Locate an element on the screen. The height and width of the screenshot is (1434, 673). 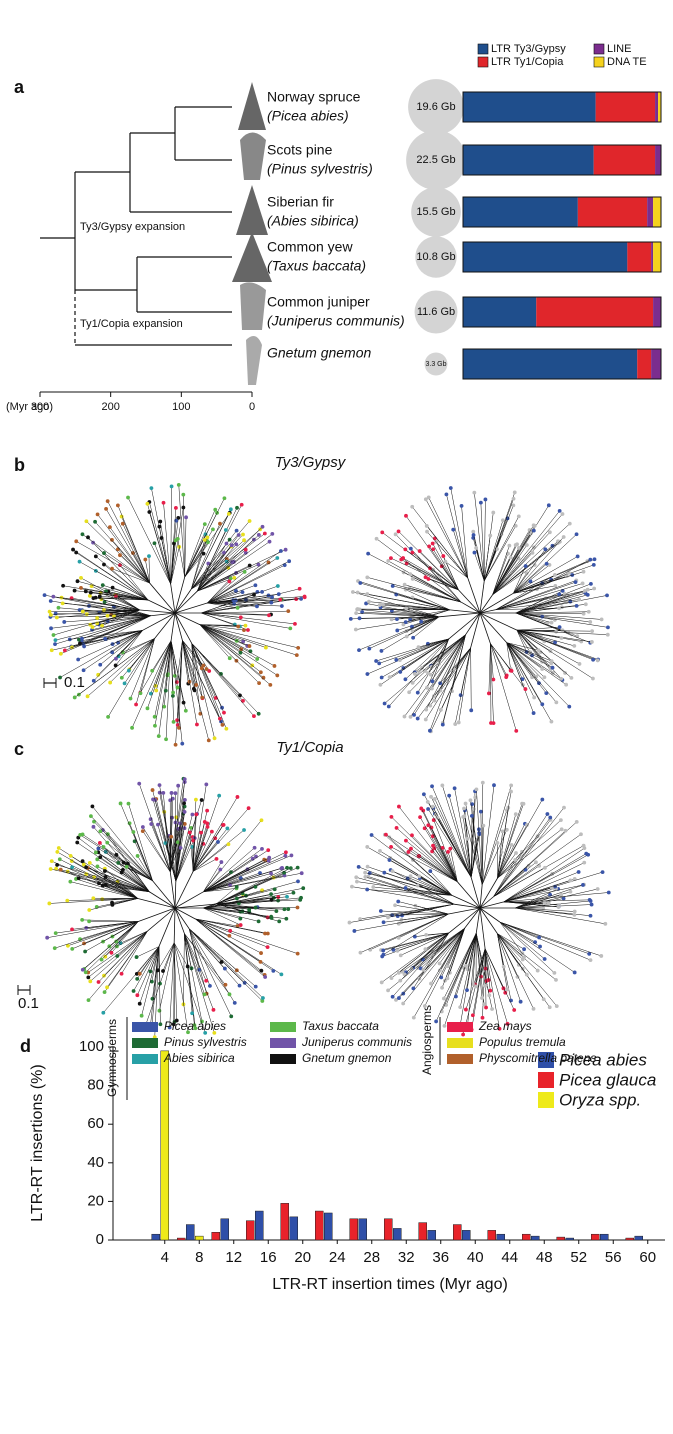
x-tick-label: 4 is located at coordinates (165, 1257).